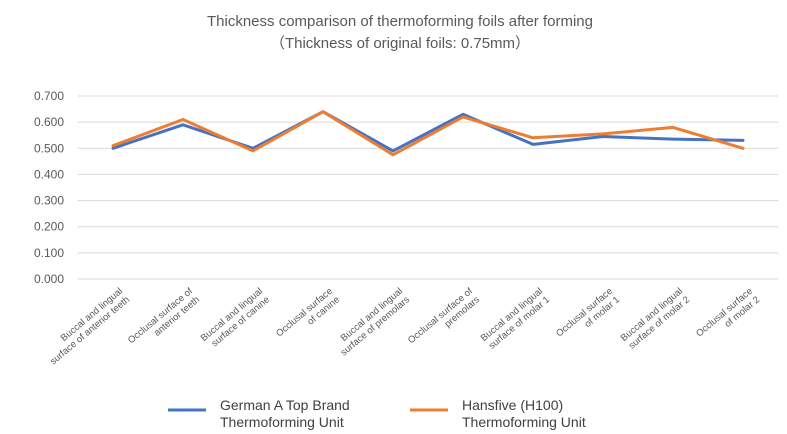  What do you see at coordinates (588, 317) in the screenshot?
I see `x-tick-label: Occlusal surfaceof molar 1` at bounding box center [588, 317].